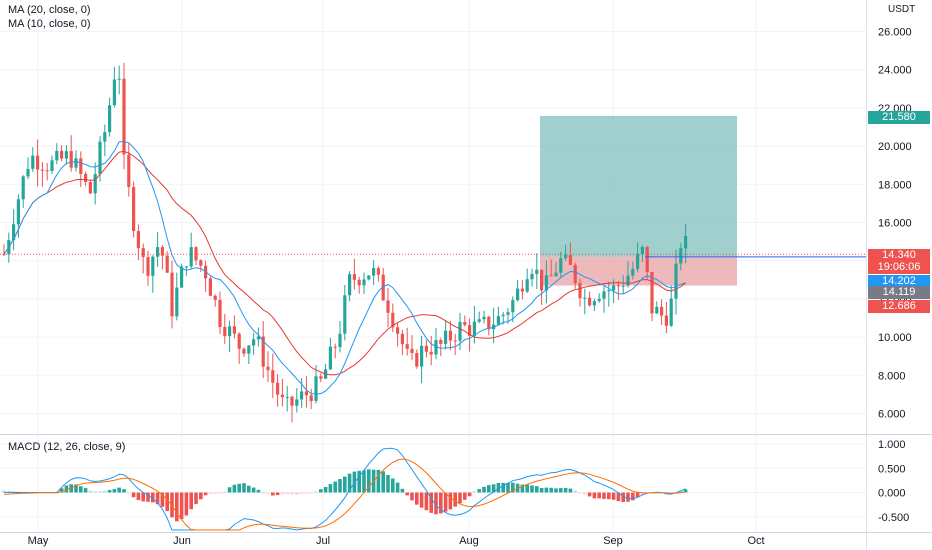 Image resolution: width=932 pixels, height=550 pixels. I want to click on macd-y-tick-label: 1.000, so click(892, 445).